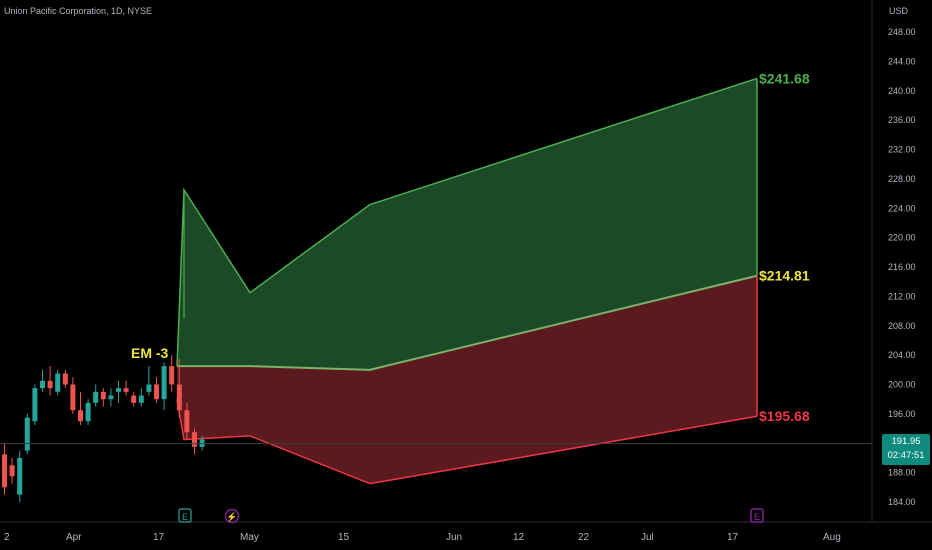 The image size is (932, 550). I want to click on price-tick-label: 248.00, so click(902, 32).